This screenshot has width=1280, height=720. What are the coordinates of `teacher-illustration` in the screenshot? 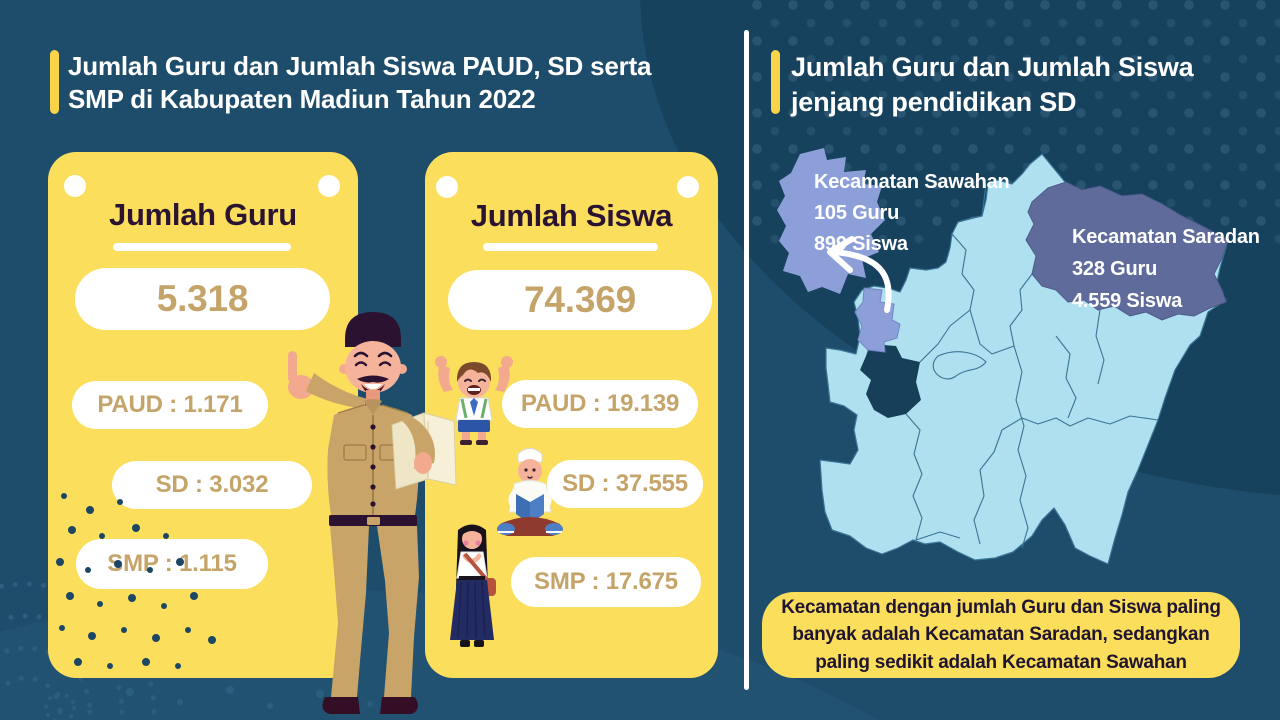 It's located at (372, 513).